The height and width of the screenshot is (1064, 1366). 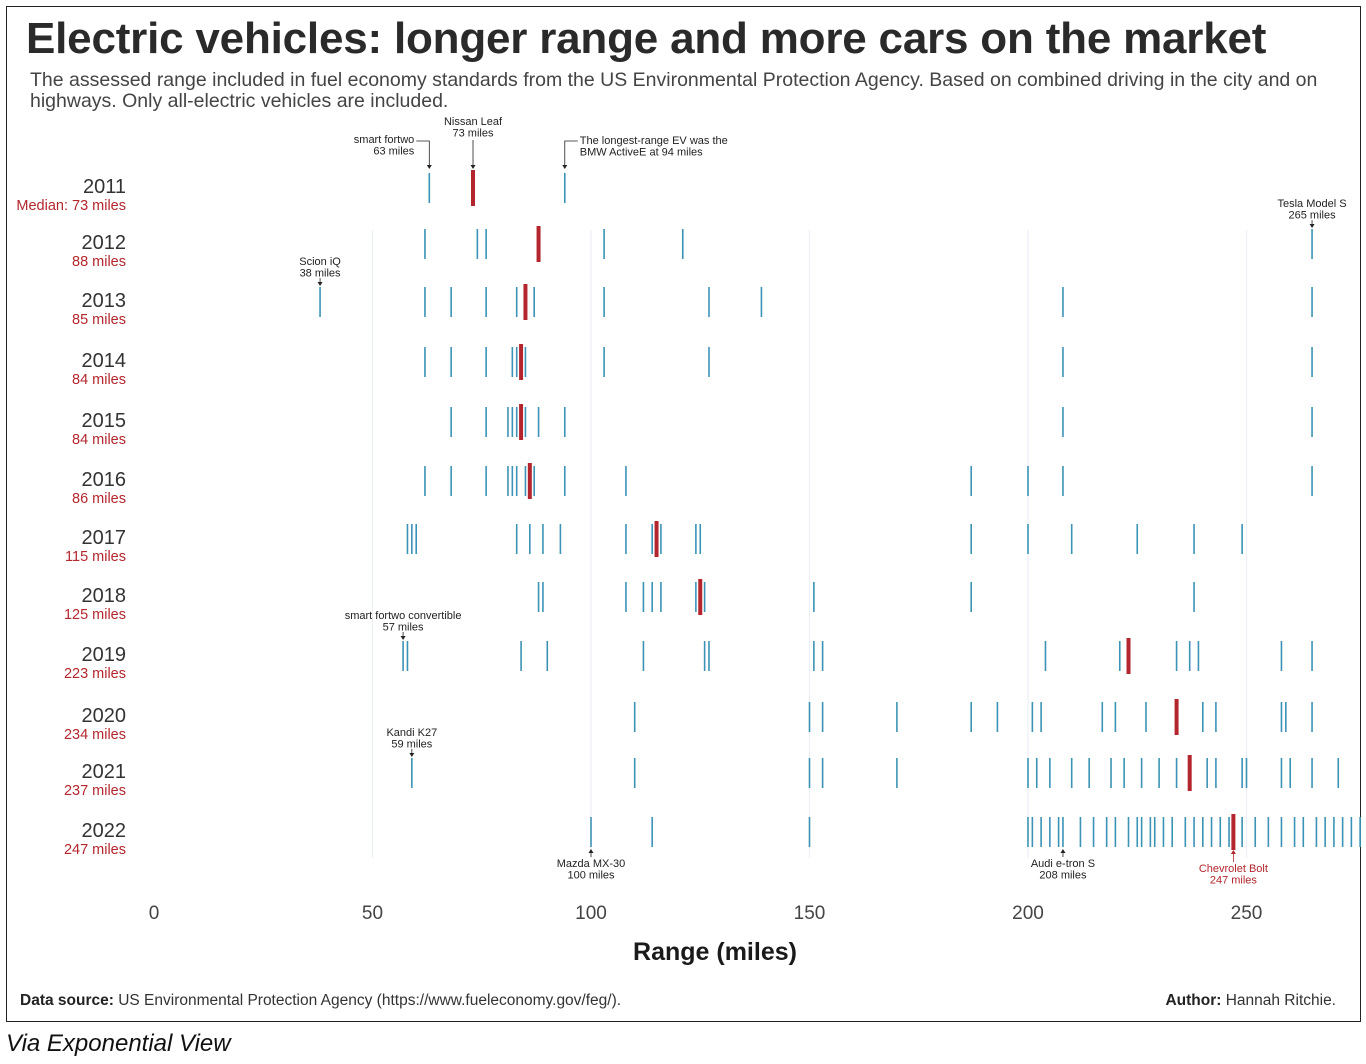 I want to click on year-label: 2013, so click(x=104, y=301).